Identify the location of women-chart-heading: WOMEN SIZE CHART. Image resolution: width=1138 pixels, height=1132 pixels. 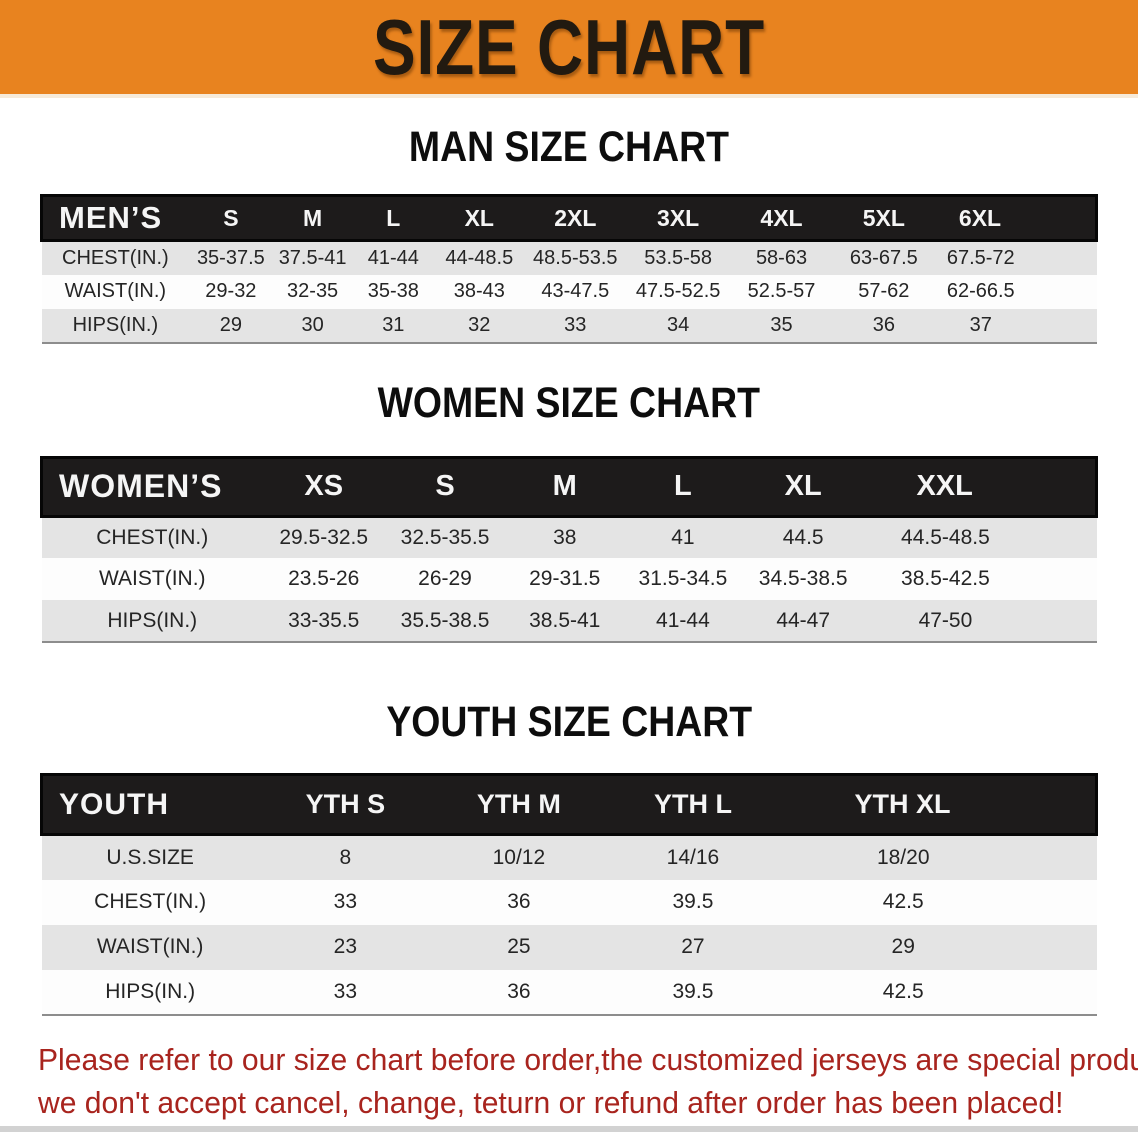
(569, 403).